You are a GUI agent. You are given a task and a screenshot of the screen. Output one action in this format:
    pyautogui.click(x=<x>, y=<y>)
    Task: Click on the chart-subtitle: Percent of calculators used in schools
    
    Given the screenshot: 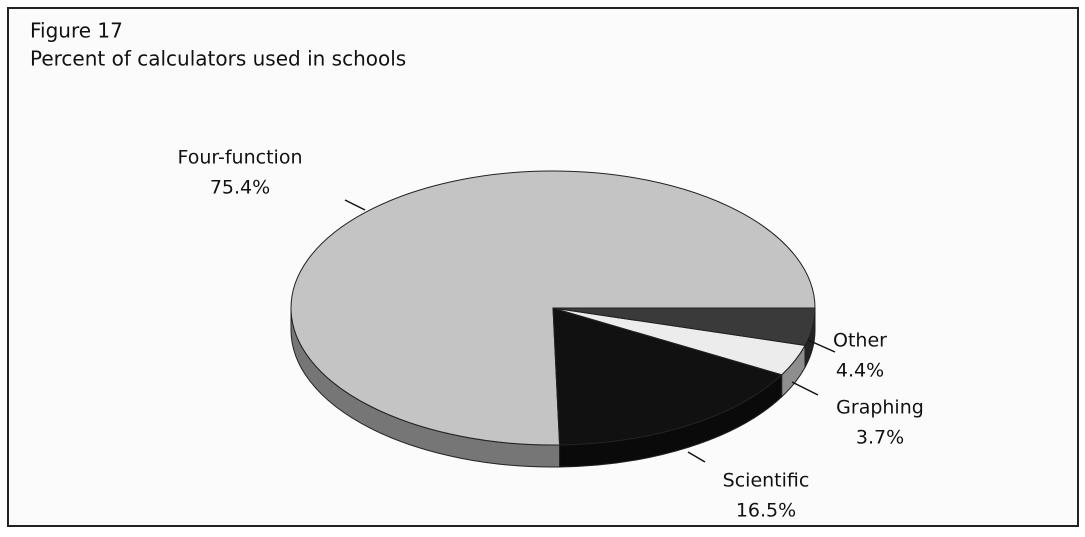 What is the action you would take?
    pyautogui.click(x=218, y=59)
    